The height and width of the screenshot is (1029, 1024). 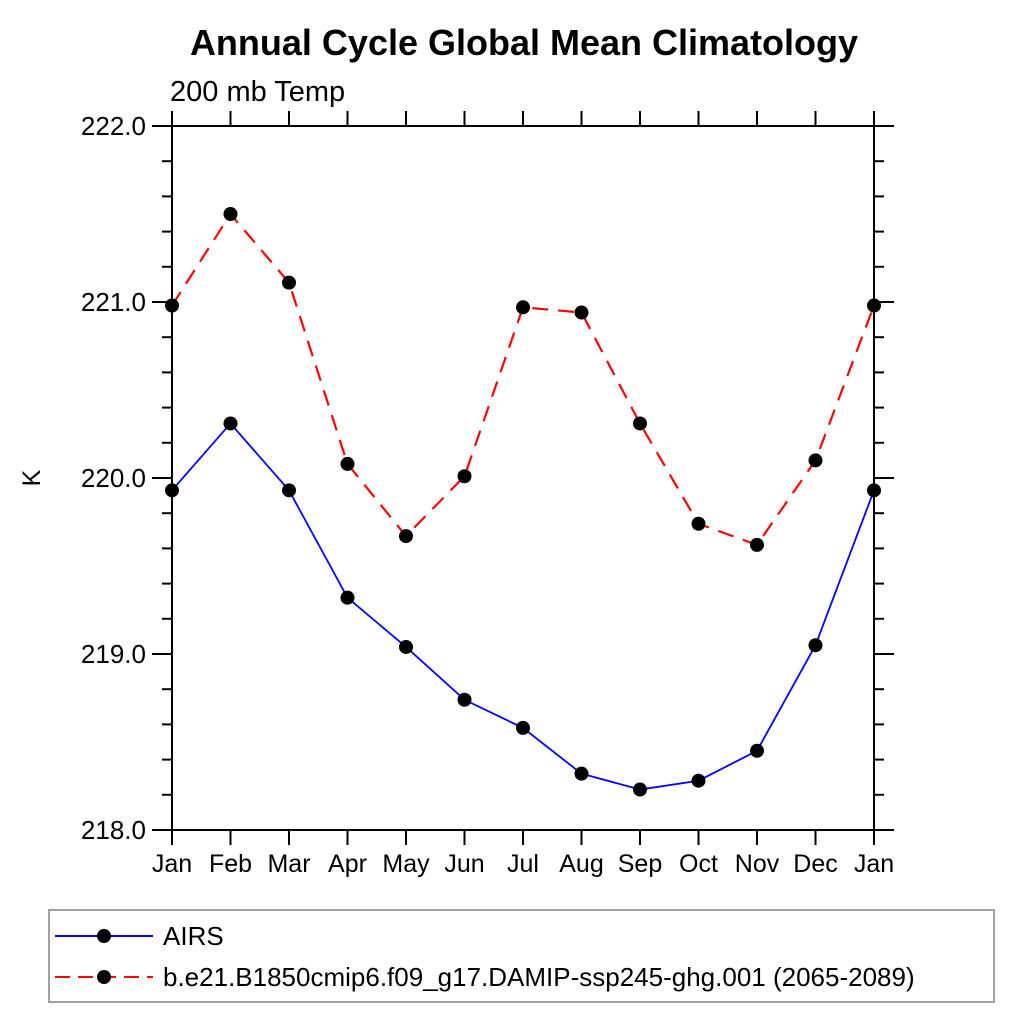 What do you see at coordinates (113, 654) in the screenshot?
I see `y-tick-label: 219.0` at bounding box center [113, 654].